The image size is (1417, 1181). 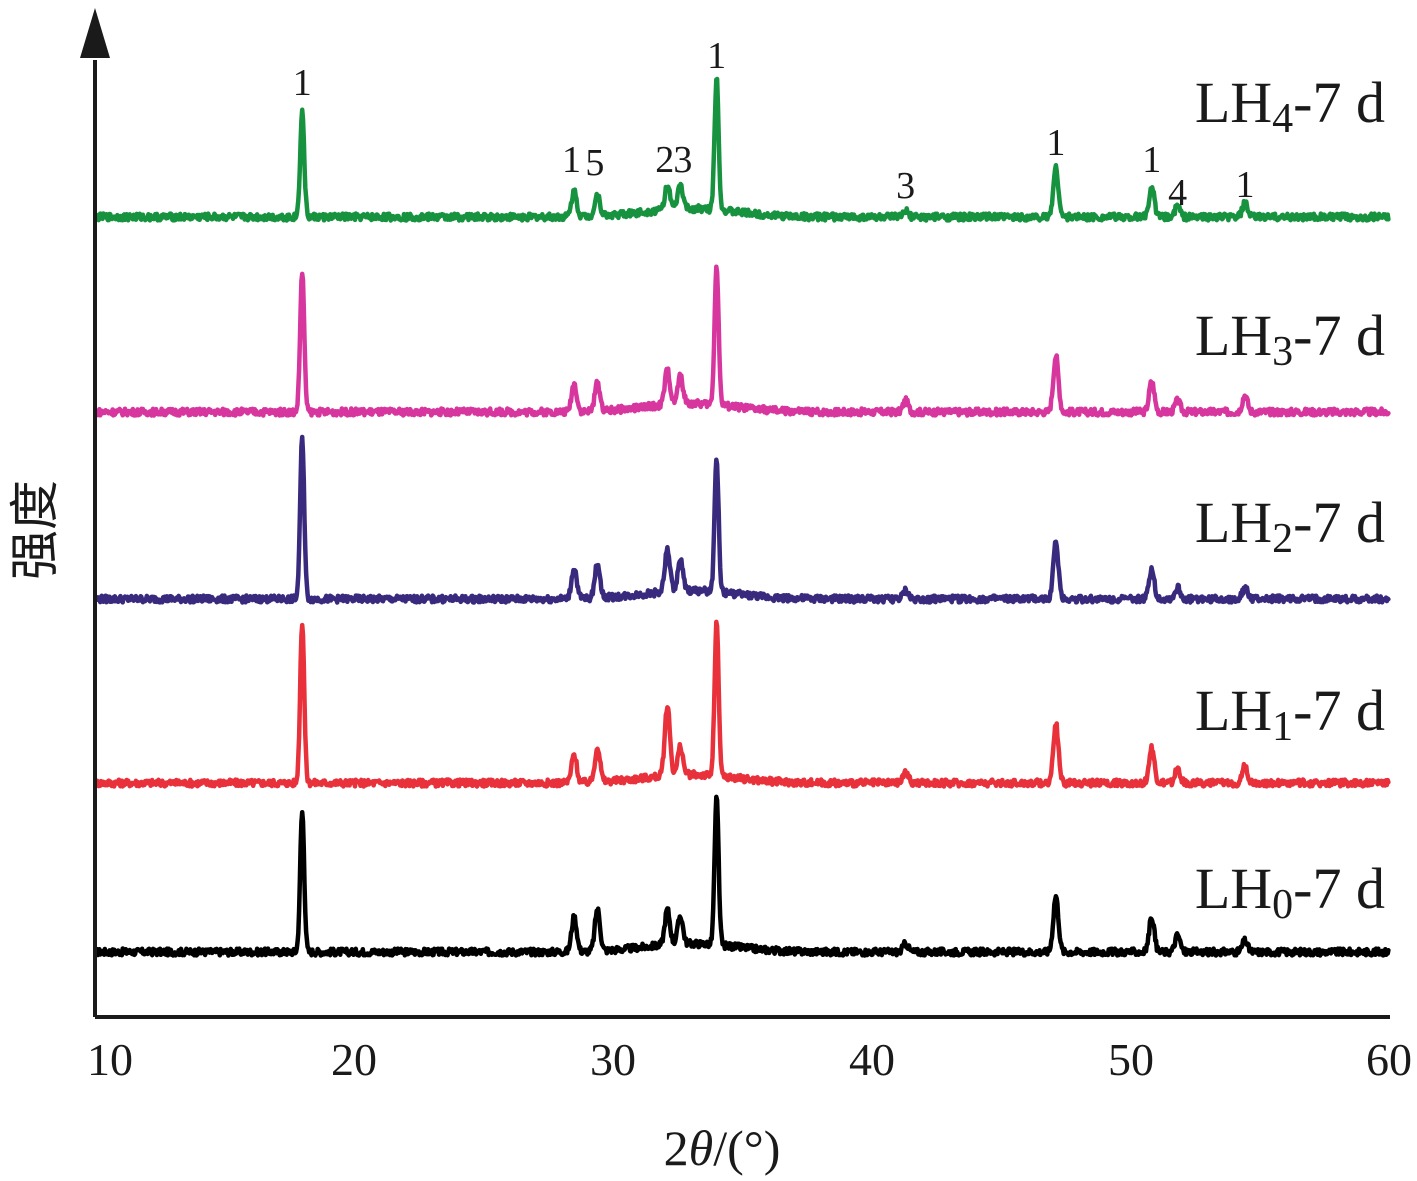 What do you see at coordinates (701, 1148) in the screenshot?
I see `x-axis-title-theta: θ` at bounding box center [701, 1148].